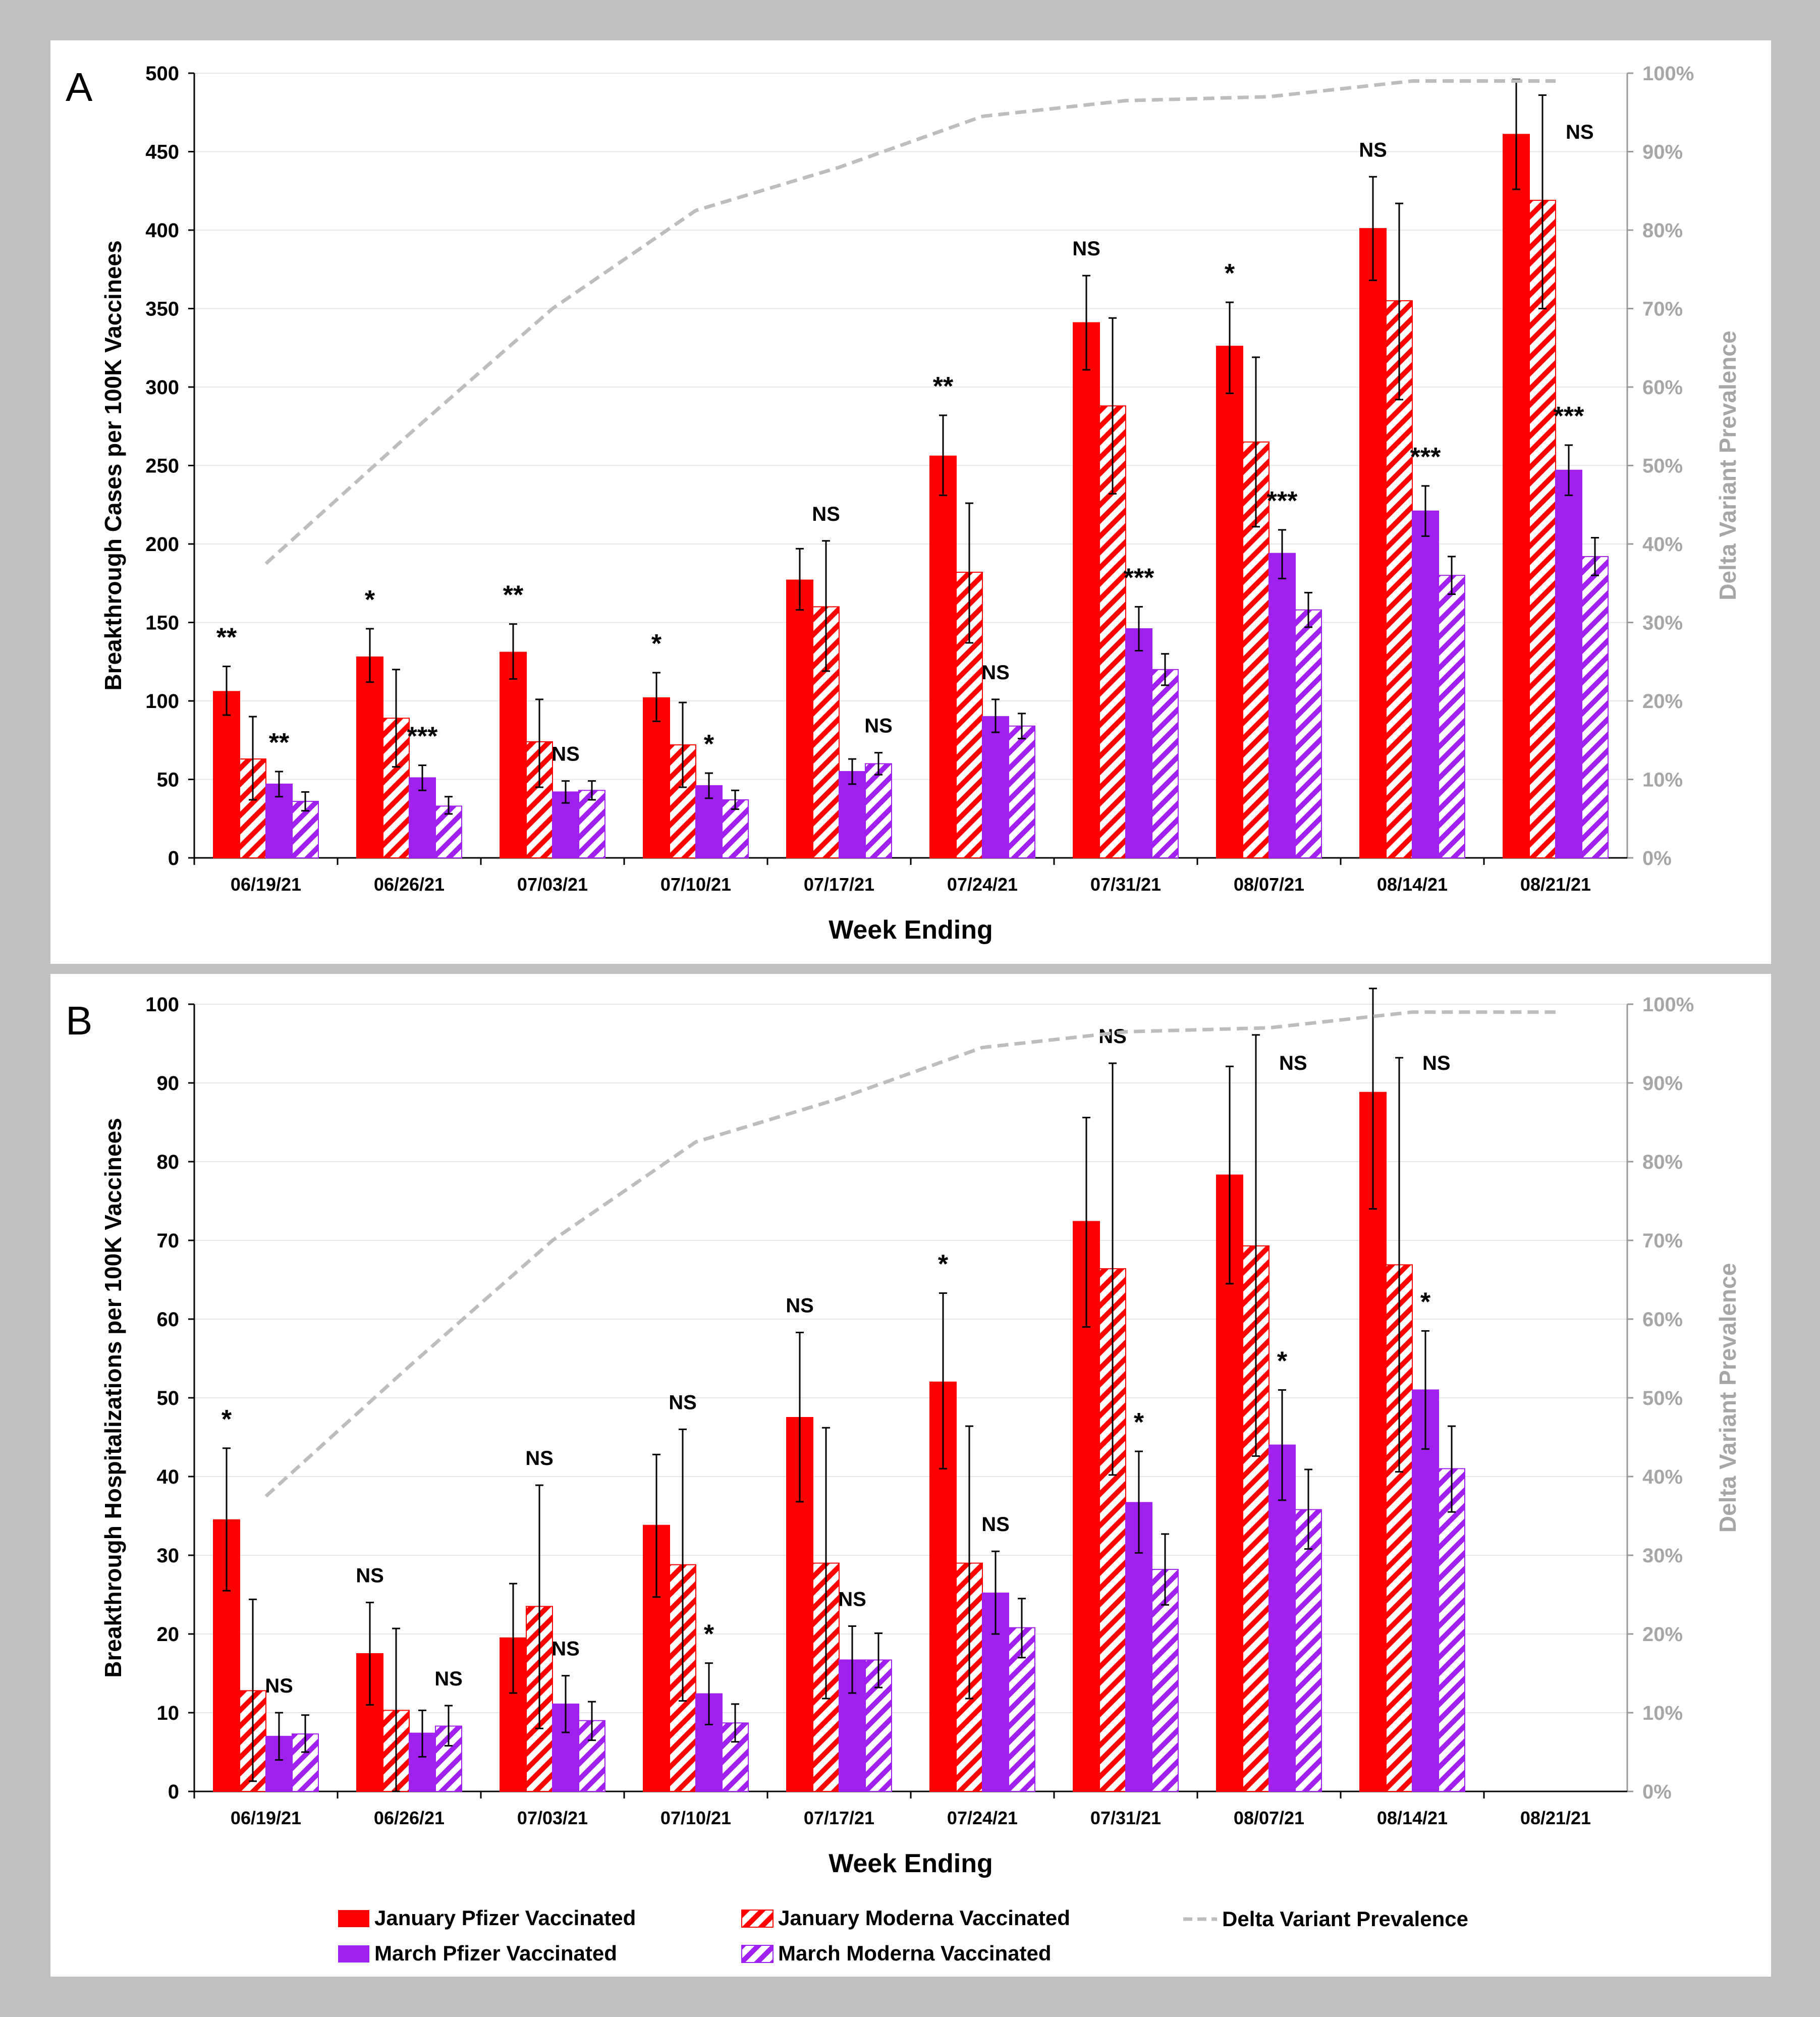  Describe the element at coordinates (169, 1320) in the screenshot. I see `y-tick-label: 60` at that location.